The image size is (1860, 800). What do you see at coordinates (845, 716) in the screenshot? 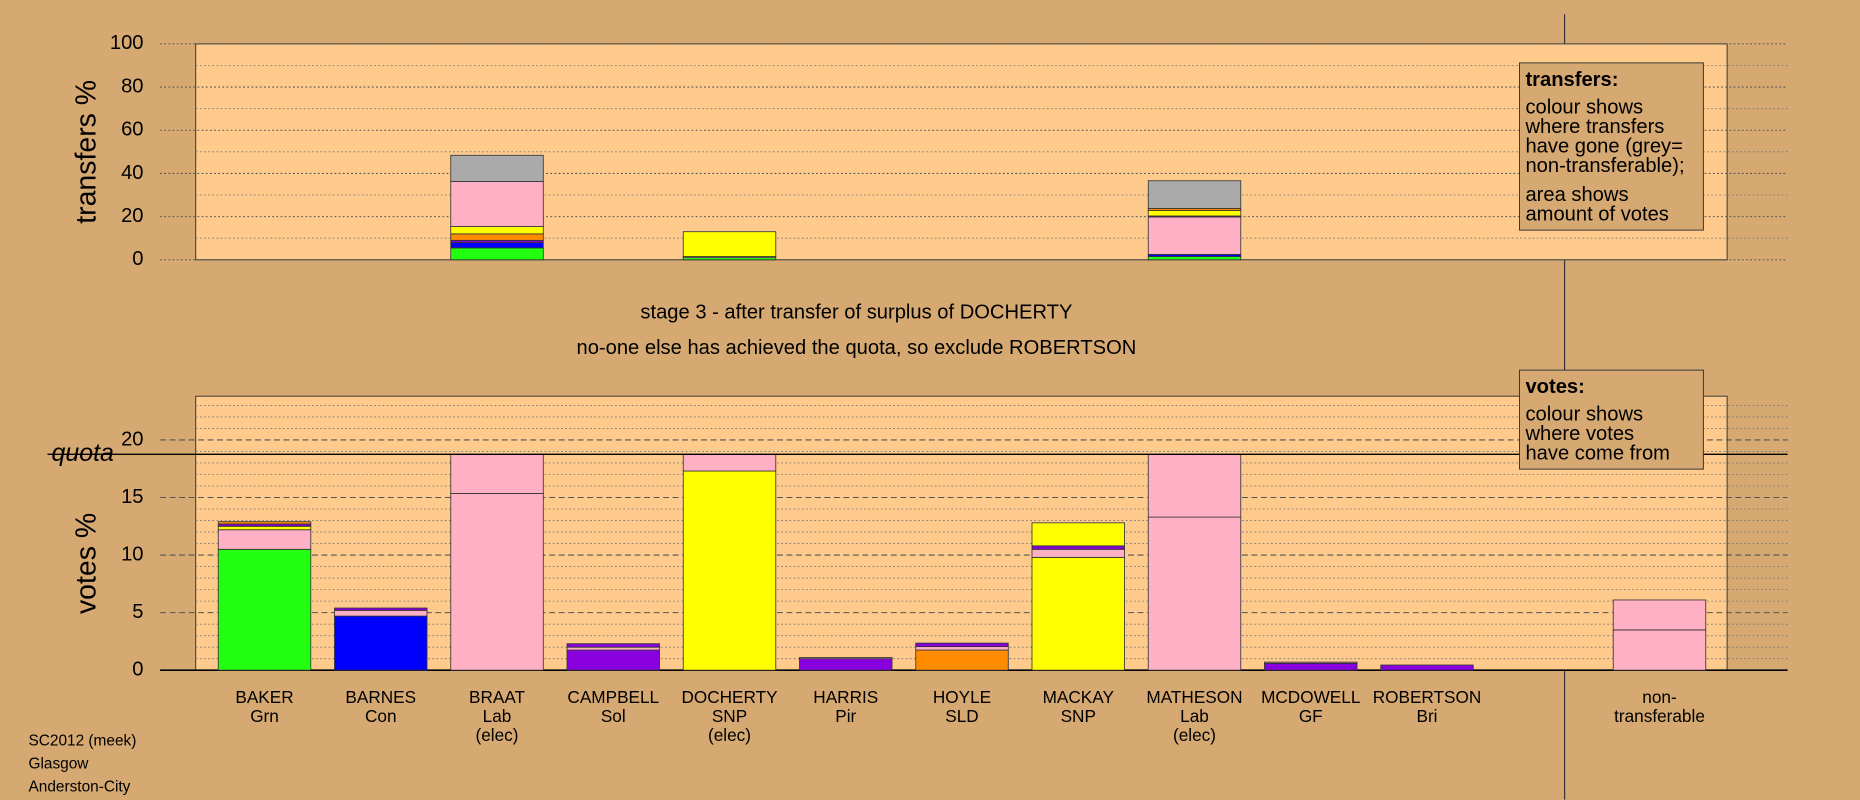
I see `x-tick-label: Pir` at bounding box center [845, 716].